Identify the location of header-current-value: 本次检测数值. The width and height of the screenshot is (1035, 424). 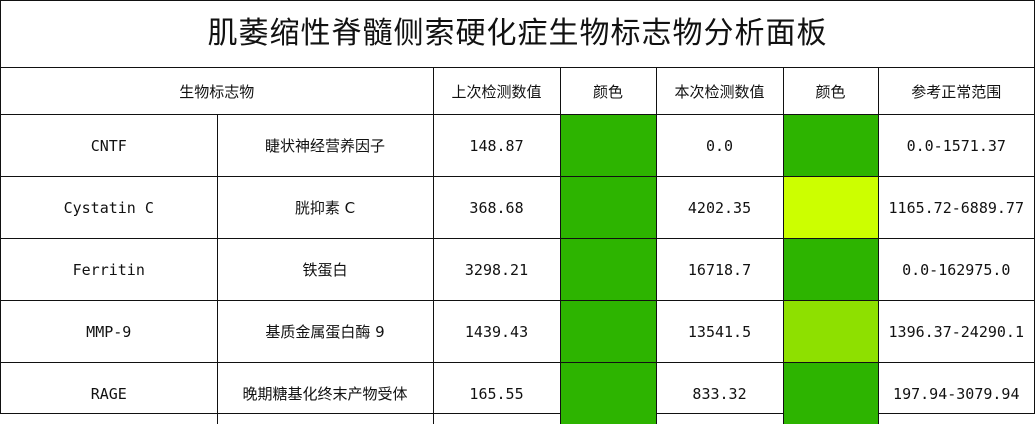
(719, 91).